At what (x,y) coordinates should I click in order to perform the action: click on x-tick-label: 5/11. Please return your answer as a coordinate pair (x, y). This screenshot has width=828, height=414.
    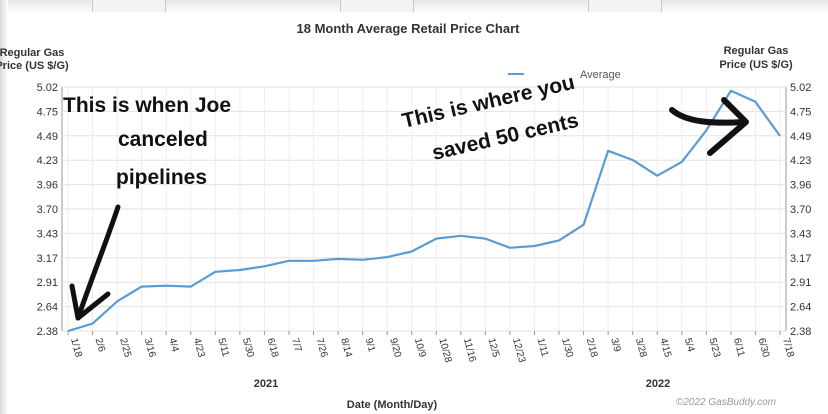
    Looking at the image, I should click on (223, 347).